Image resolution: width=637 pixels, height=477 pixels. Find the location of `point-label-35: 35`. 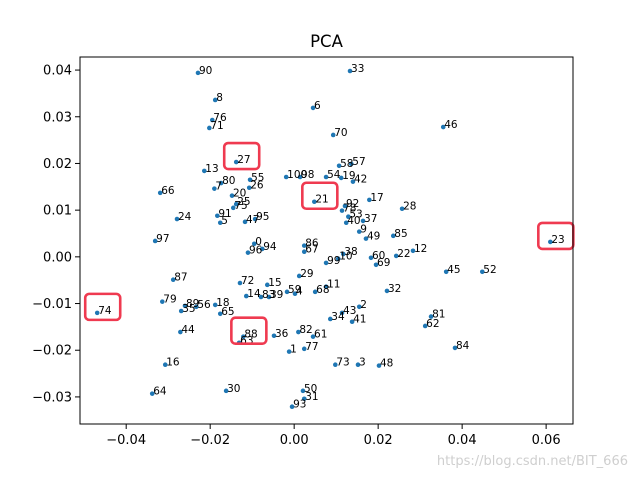

point-label-35: 35 is located at coordinates (188, 309).